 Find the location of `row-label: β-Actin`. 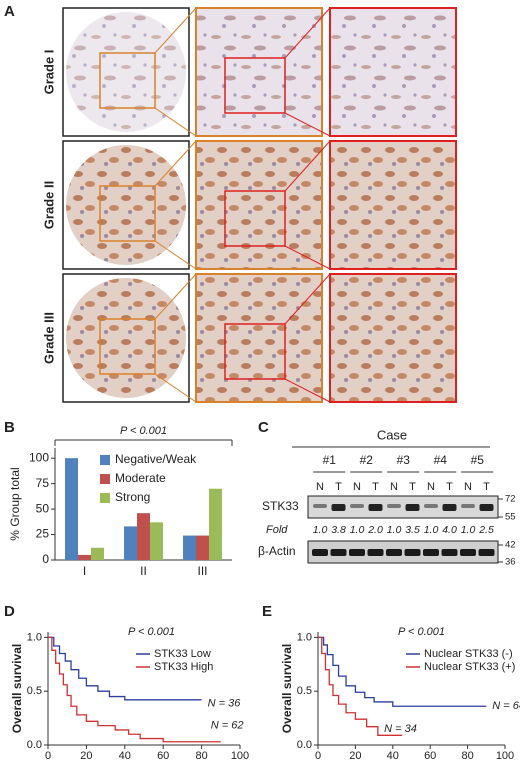

row-label: β-Actin is located at coordinates (277, 551).